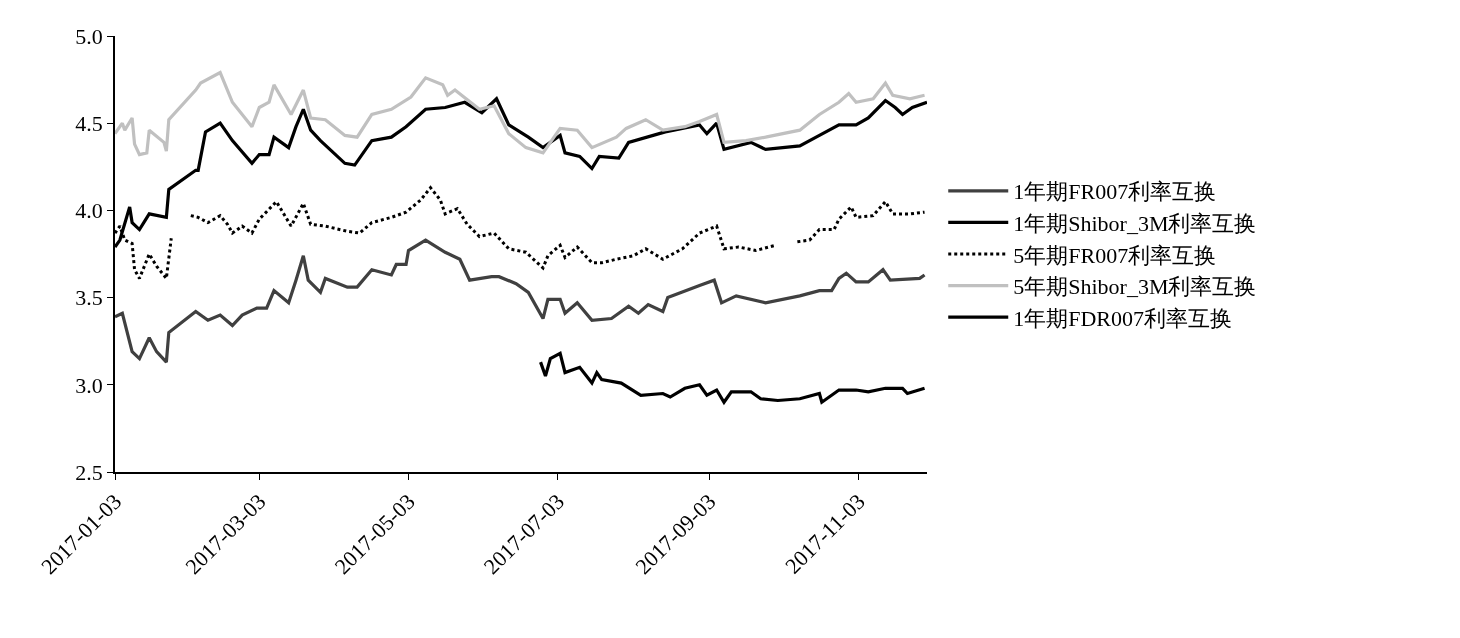 The image size is (1460, 638). Describe the element at coordinates (1135, 287) in the screenshot. I see `legend-label: 5年期Shibor_3M利率互换` at that location.